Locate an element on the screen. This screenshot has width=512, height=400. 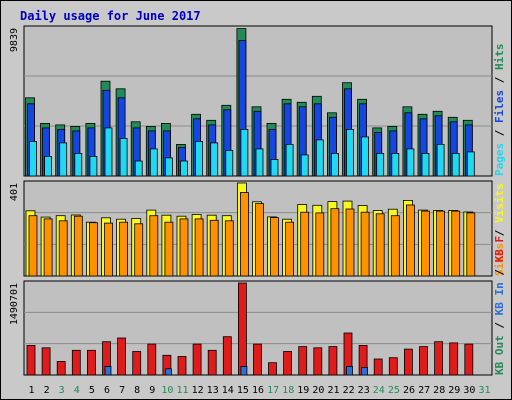
x-tick-label: 26 is located at coordinates (409, 390).